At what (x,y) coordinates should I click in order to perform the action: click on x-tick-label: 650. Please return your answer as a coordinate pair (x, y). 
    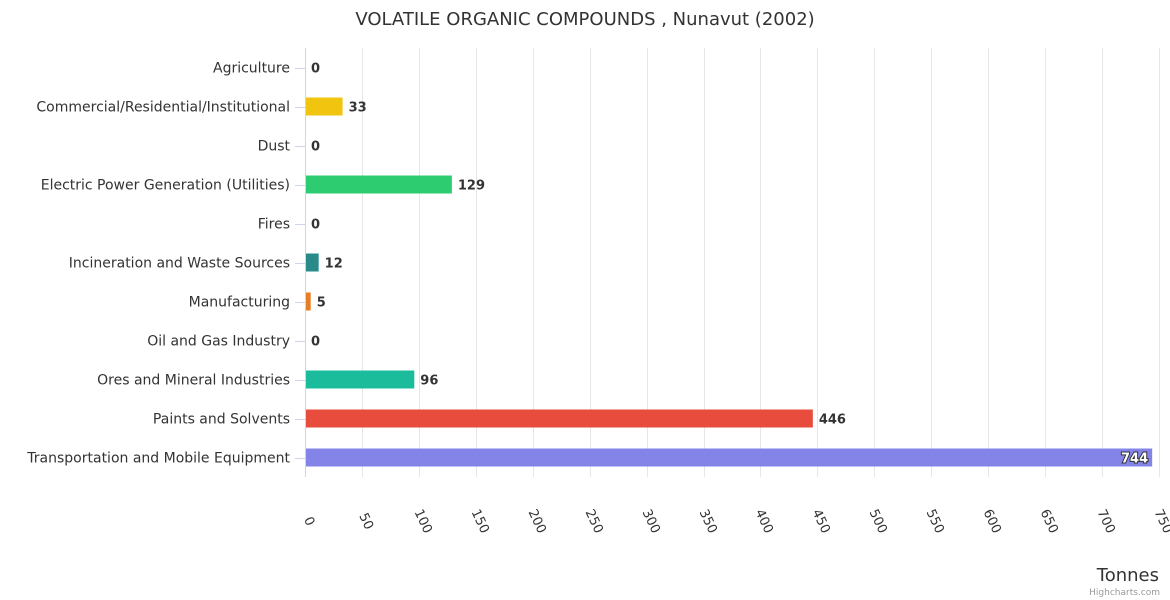
    Looking at the image, I should click on (1049, 521).